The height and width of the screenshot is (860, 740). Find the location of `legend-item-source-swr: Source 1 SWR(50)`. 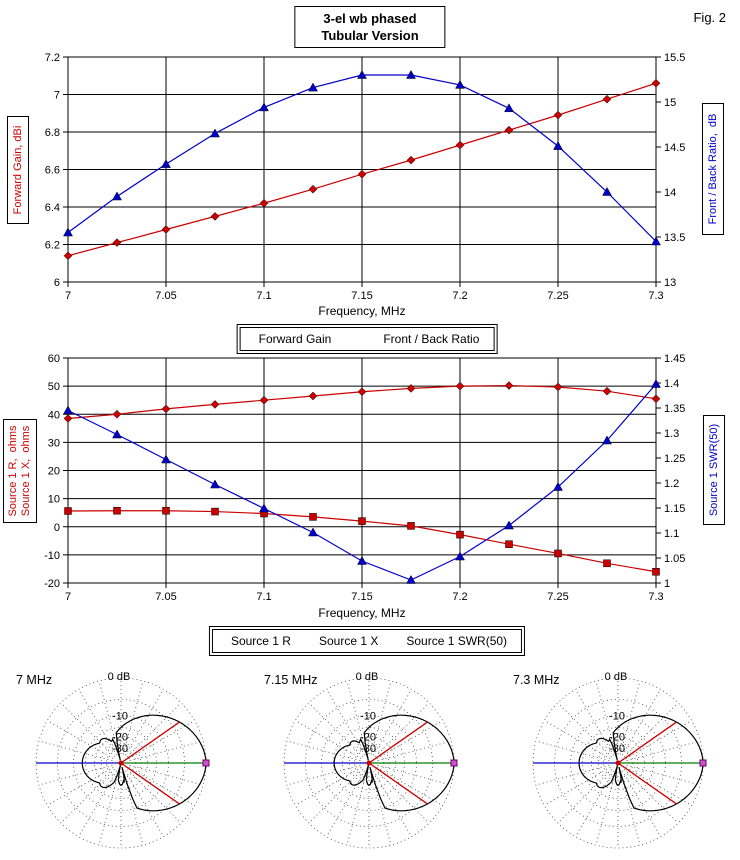

legend-item-source-swr: Source 1 SWR(50) is located at coordinates (454, 641).